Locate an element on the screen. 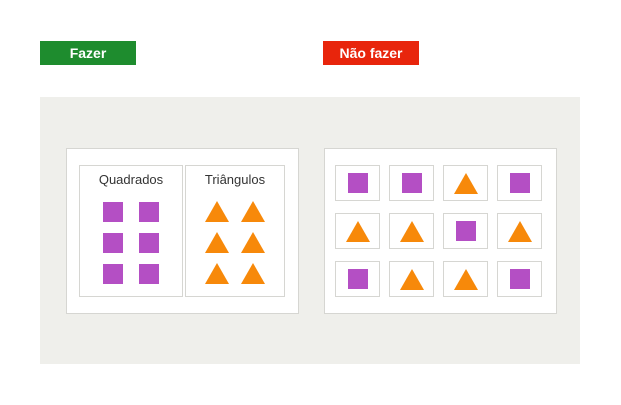 This screenshot has height=405, width=621. triangles-group: Triângulos is located at coordinates (235, 231).